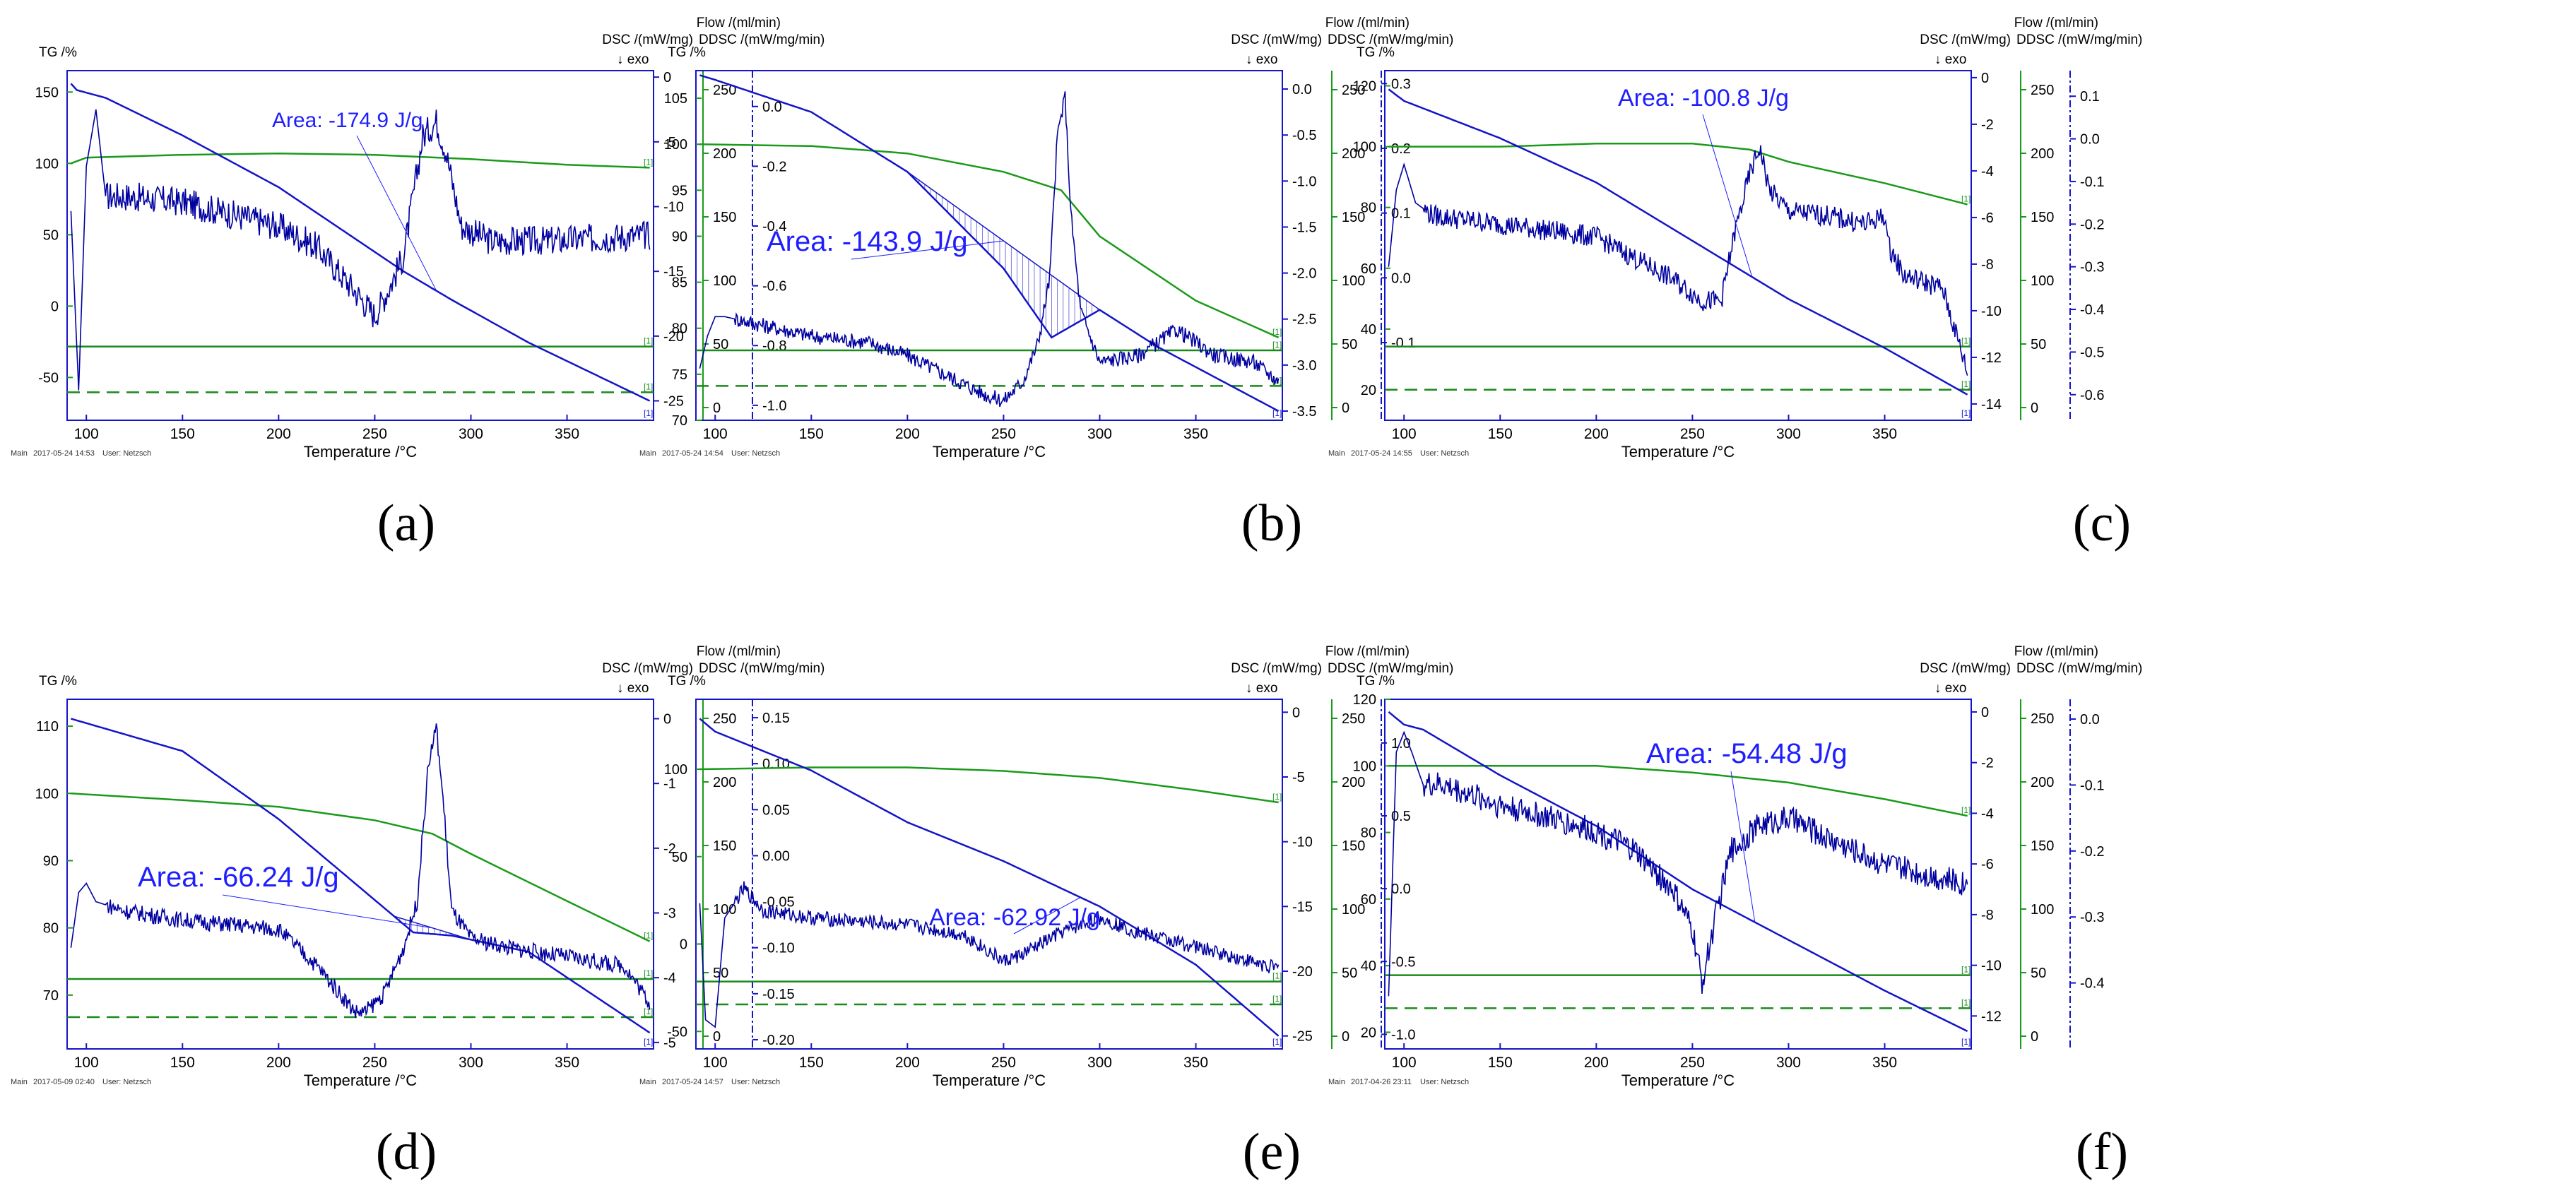  What do you see at coordinates (47, 727) in the screenshot?
I see `tg-tick-label: 110` at bounding box center [47, 727].